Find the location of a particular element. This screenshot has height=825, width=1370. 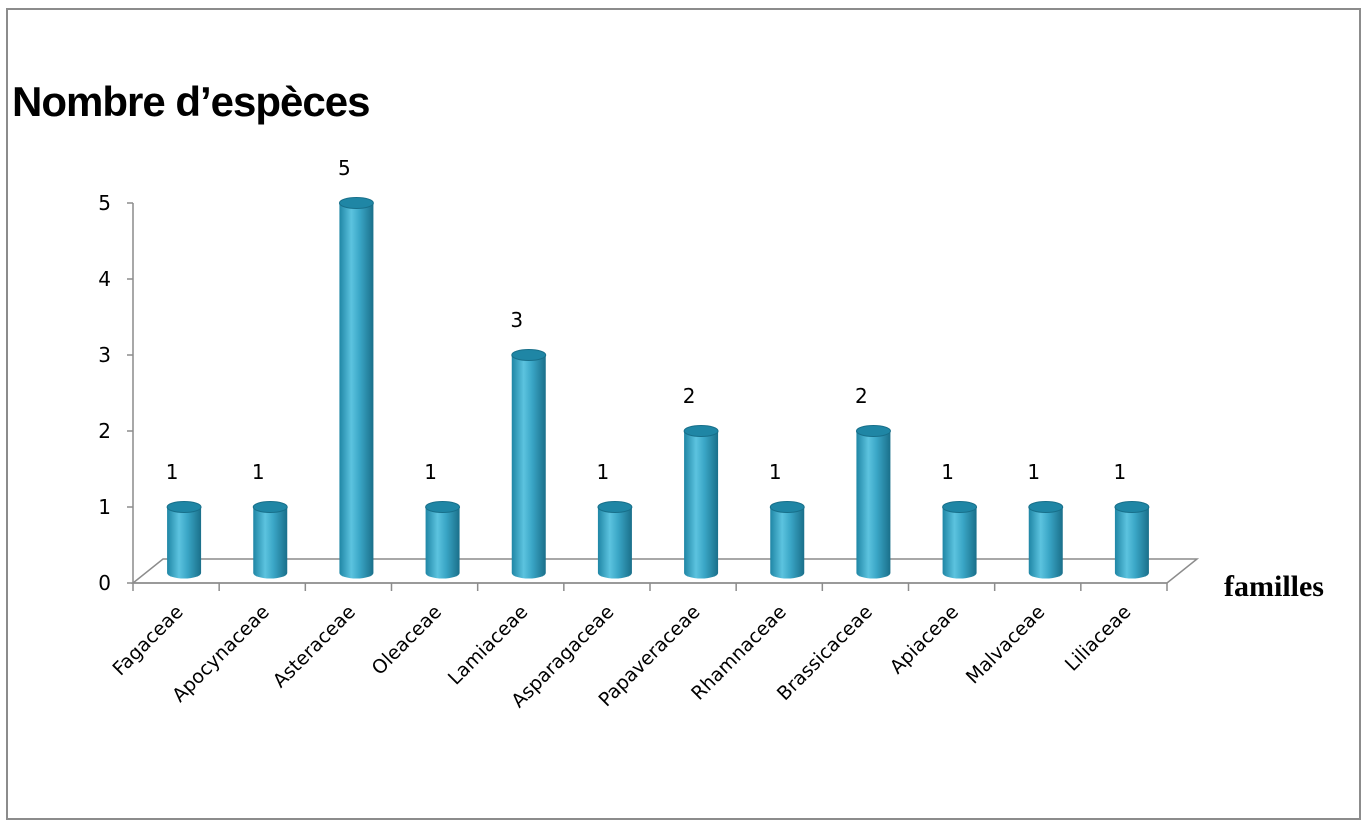

y-tick-label: 3 is located at coordinates (104, 355).